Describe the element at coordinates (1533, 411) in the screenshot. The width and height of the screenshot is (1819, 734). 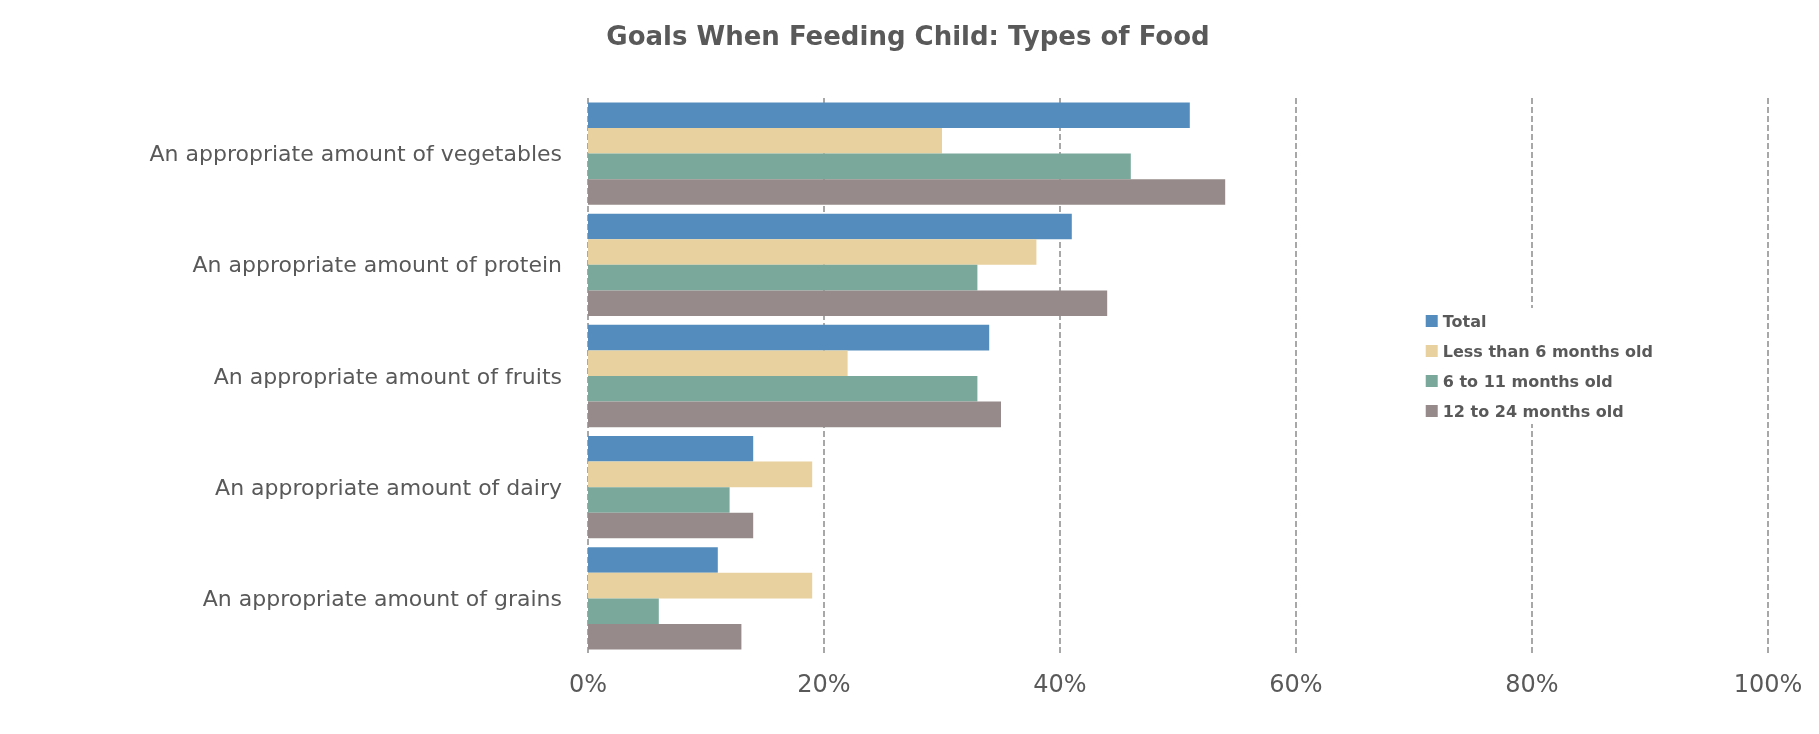
I see `legend-label: 12 to 24 months old` at that location.